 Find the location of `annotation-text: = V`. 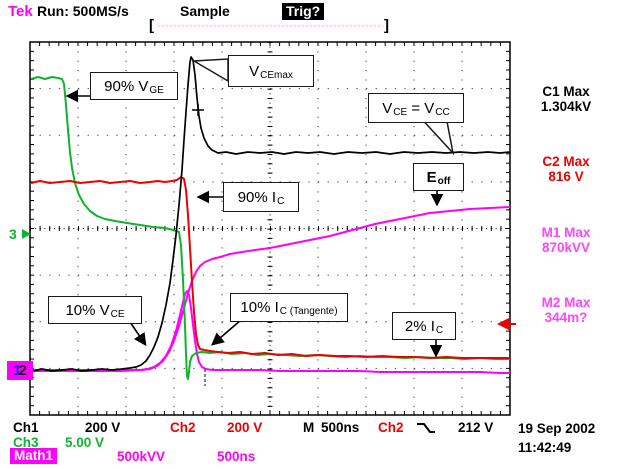

annotation-text: = V is located at coordinates (421, 108).